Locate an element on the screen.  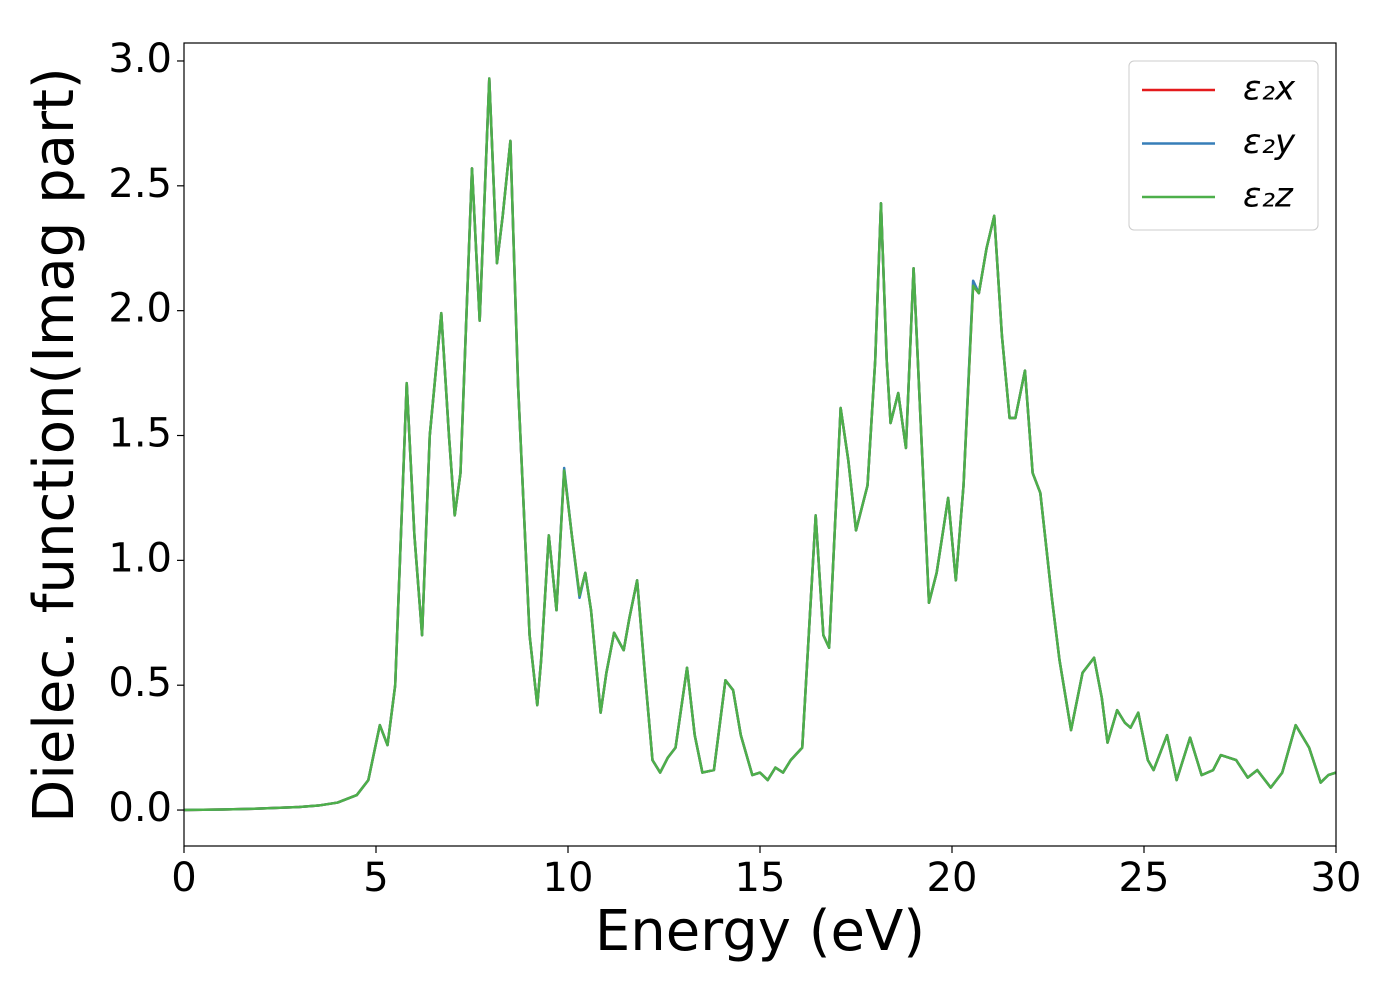
y-tick-label: 1.5 is located at coordinates (140, 434).